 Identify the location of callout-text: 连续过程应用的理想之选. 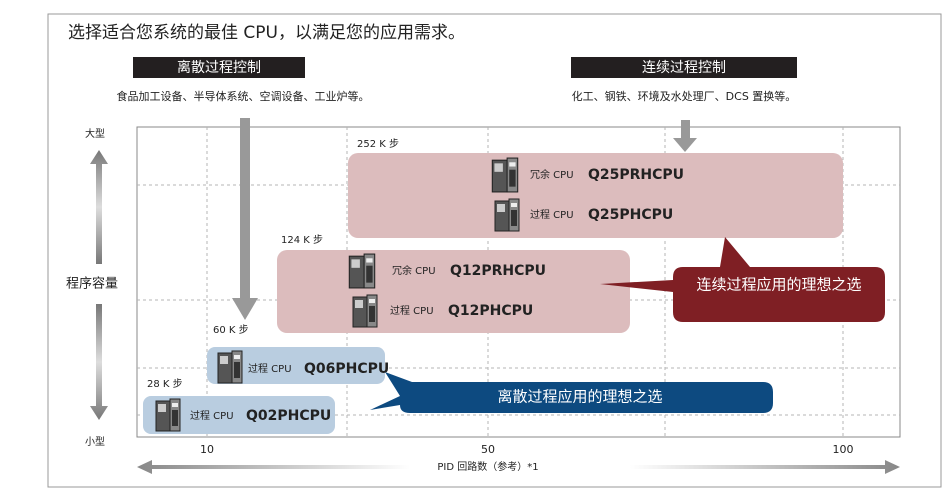
(778, 285).